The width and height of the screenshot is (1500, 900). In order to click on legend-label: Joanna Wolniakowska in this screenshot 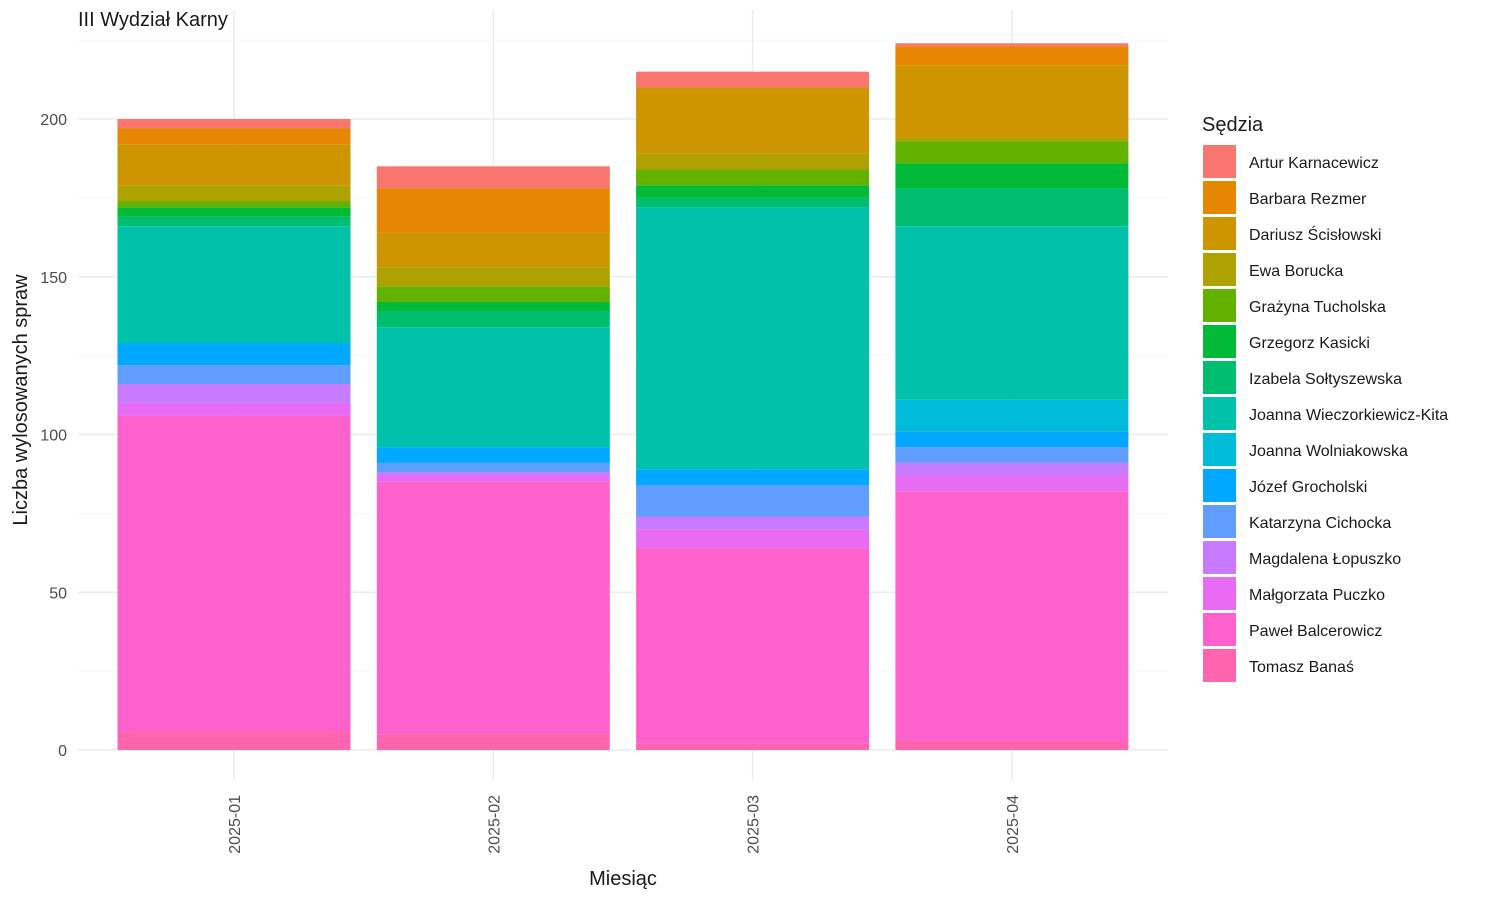, I will do `click(1328, 451)`.